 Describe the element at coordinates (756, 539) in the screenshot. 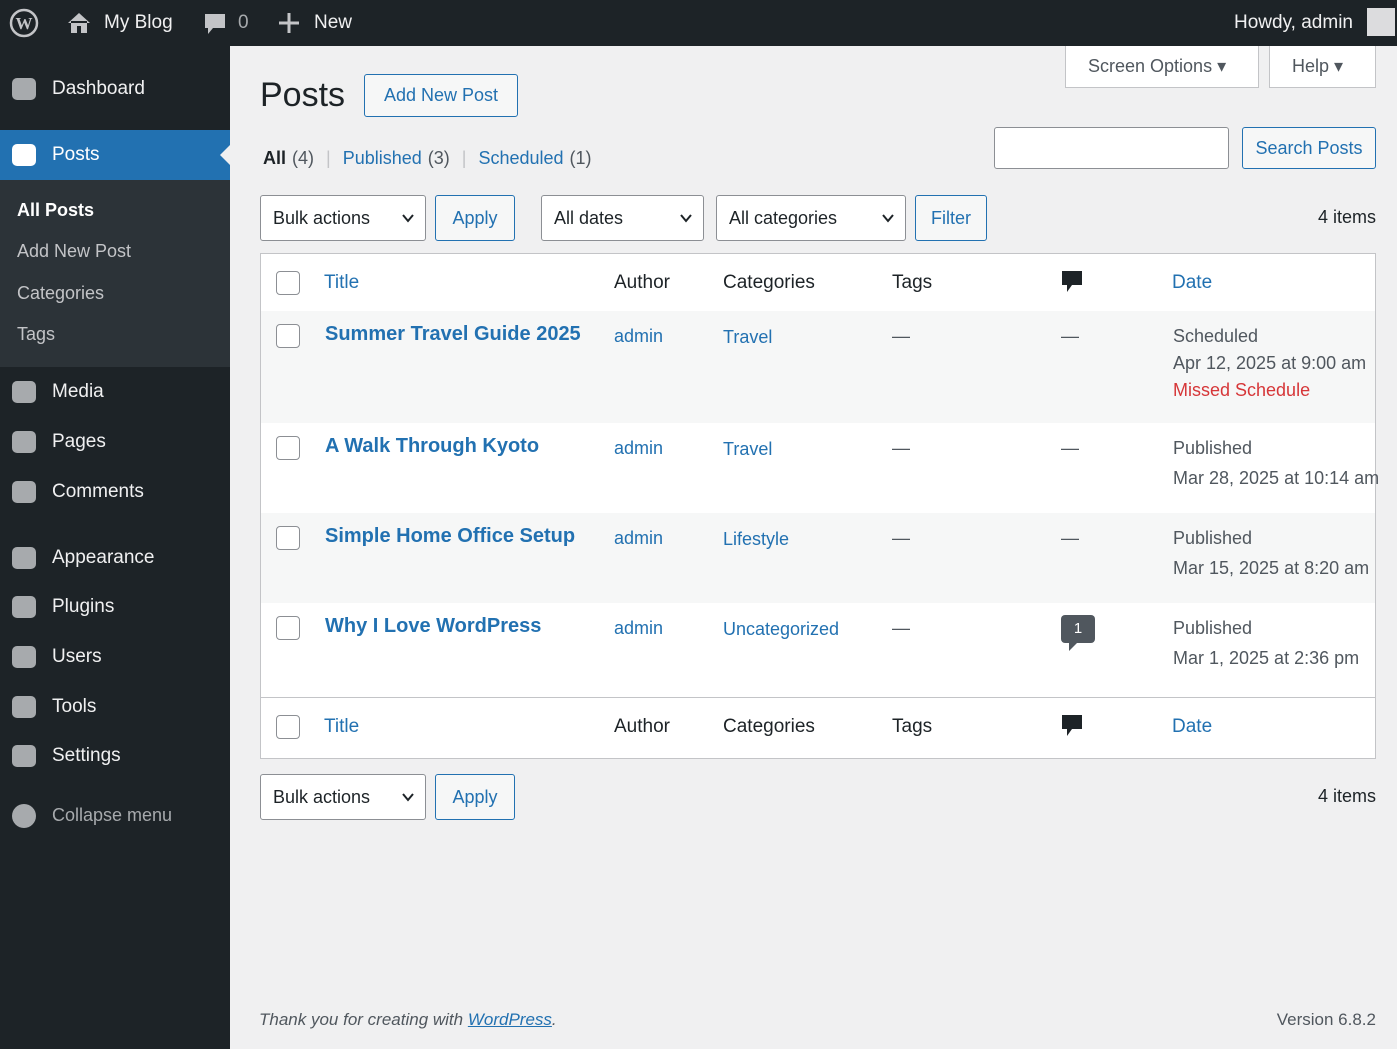

I see `post-category: Lifestyle` at that location.